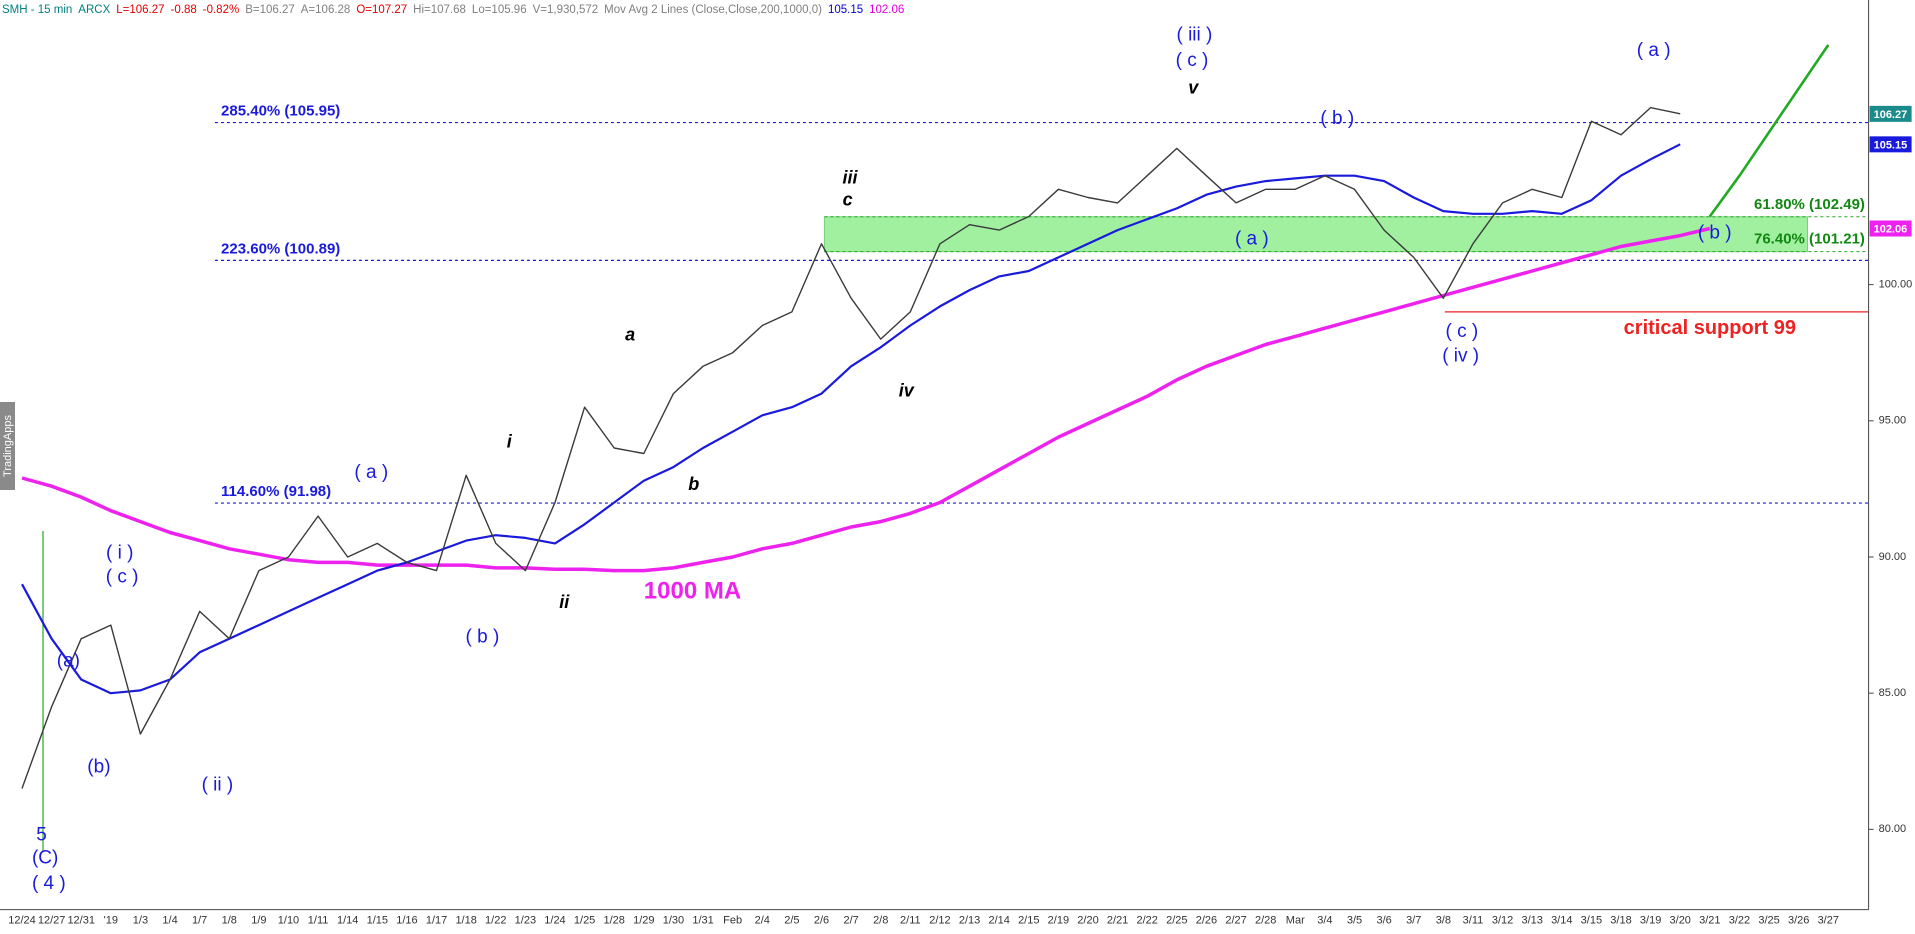 This screenshot has width=1915, height=934. Describe the element at coordinates (1443, 921) in the screenshot. I see `x-tick-label: 3/8` at that location.